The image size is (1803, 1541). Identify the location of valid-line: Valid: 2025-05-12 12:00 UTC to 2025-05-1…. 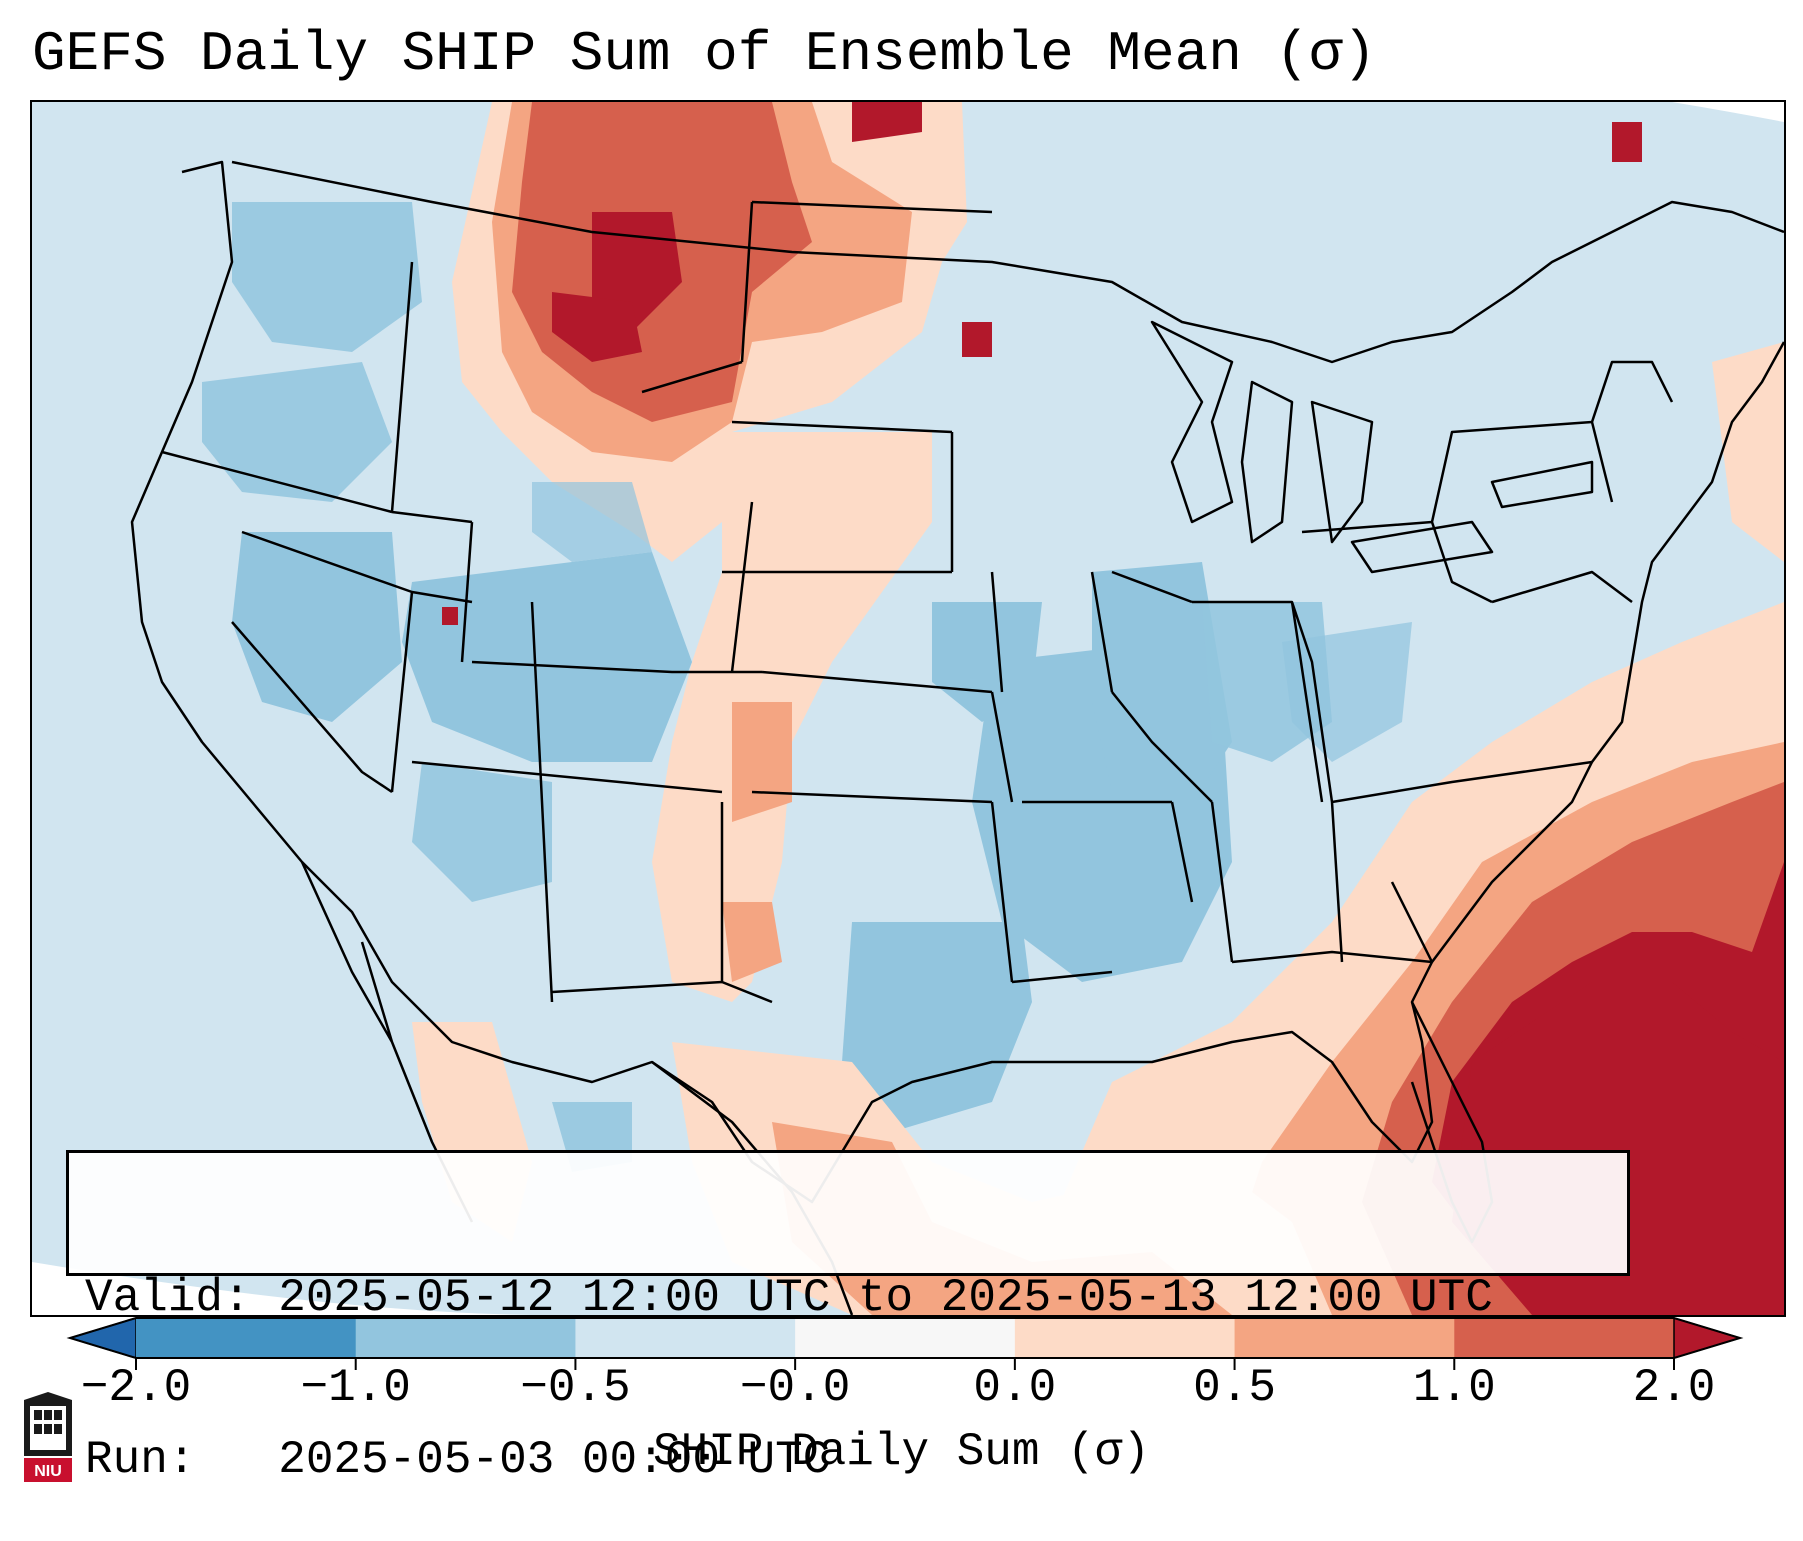
(848, 1298).